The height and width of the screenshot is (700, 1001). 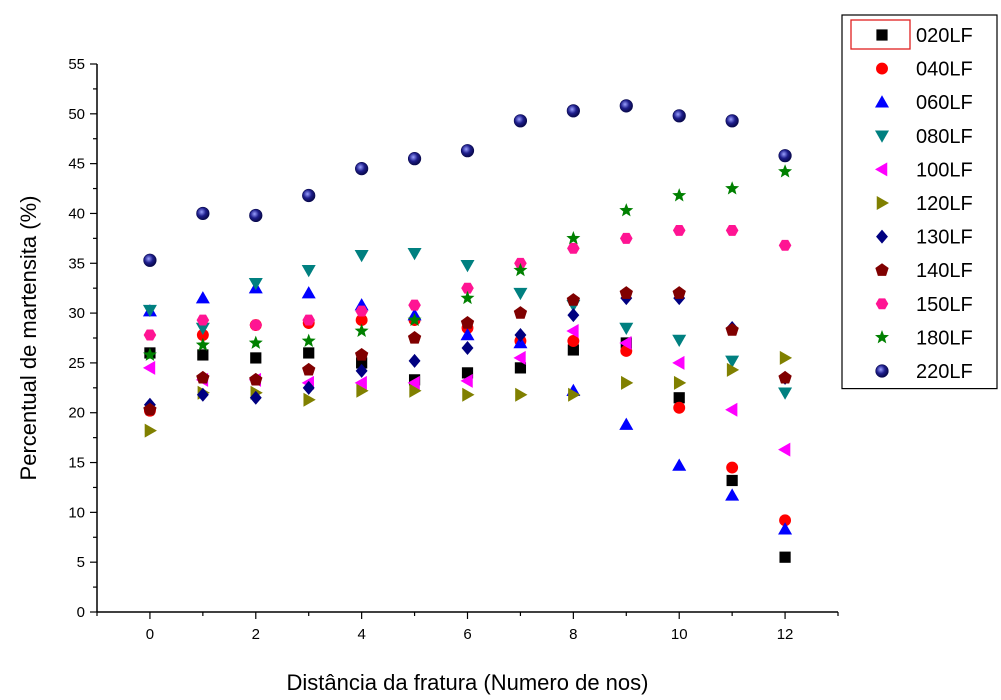 I want to click on y-tick-label: 5, so click(x=81, y=562).